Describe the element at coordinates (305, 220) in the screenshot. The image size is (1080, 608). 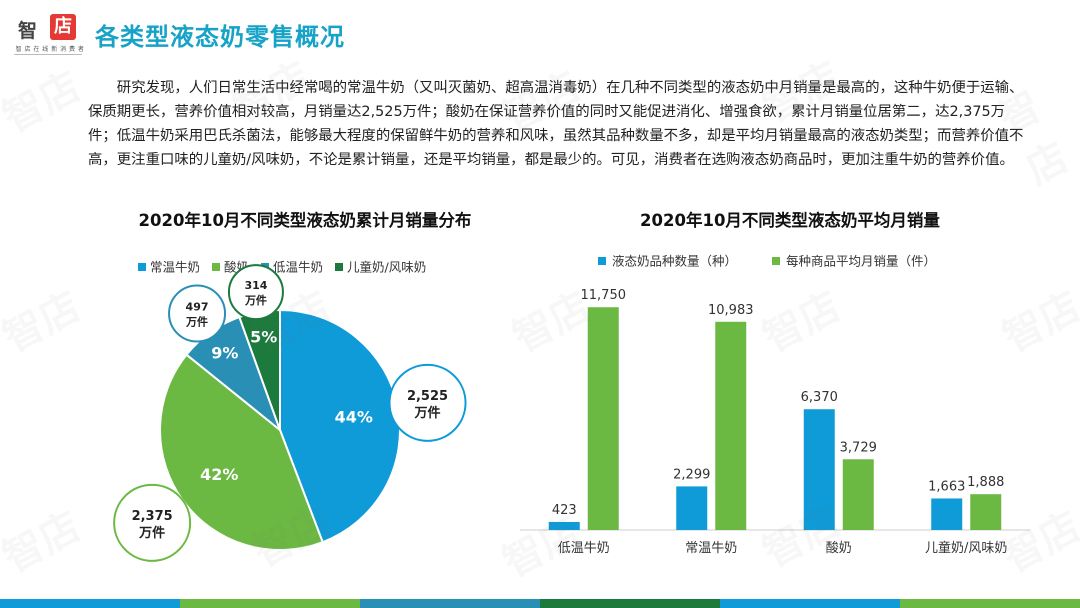
I see `pie-chart-title: 2020年10月不同类型液态奶累计月销量分布` at that location.